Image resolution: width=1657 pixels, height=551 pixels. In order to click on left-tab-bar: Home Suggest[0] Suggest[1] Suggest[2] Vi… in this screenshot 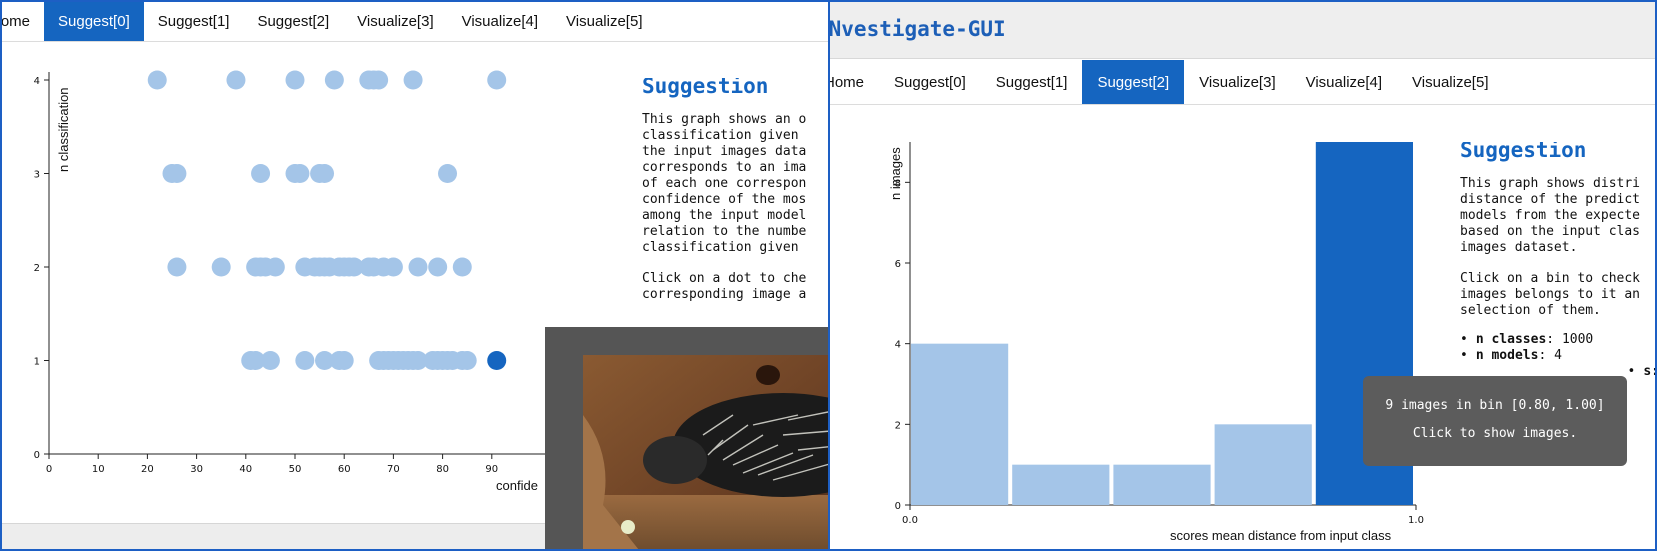, I will do `click(415, 22)`.